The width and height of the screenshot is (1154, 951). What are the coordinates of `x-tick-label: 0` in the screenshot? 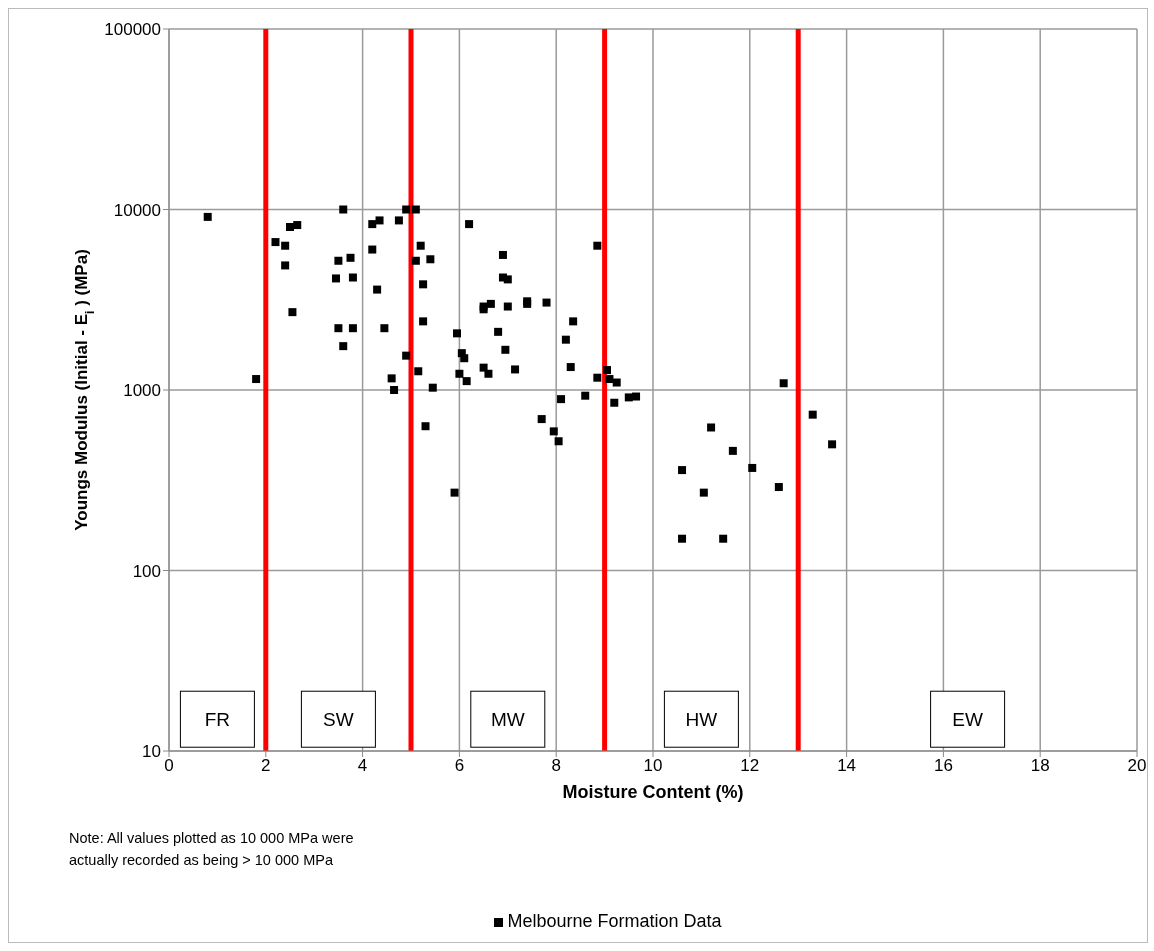 It's located at (169, 766).